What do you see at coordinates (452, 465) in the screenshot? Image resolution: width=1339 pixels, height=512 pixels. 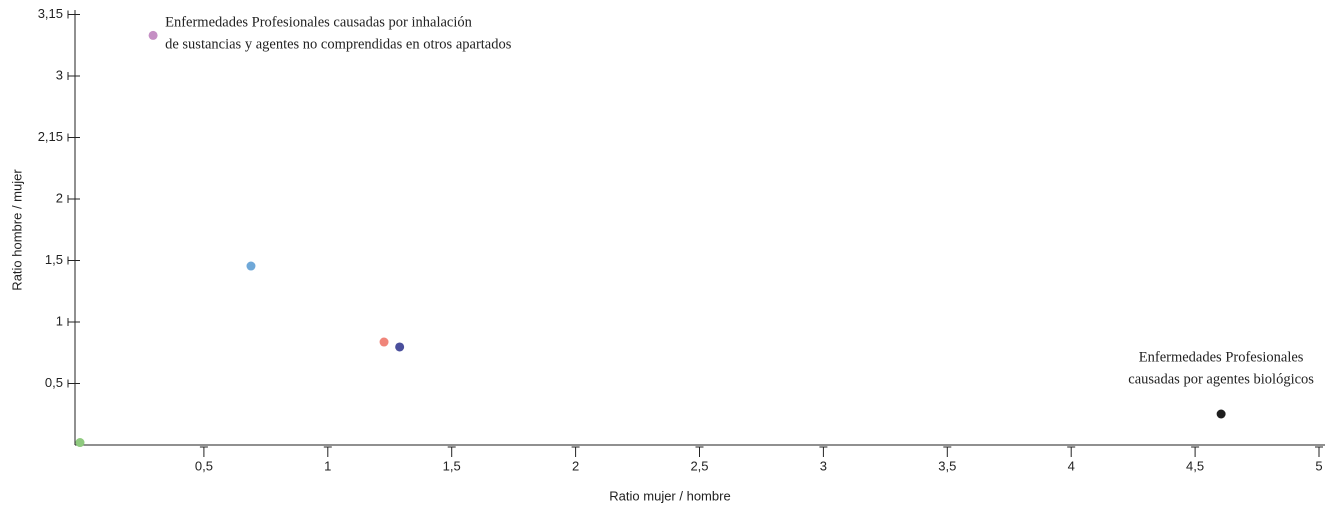 I see `x-tick-label: 1,5` at bounding box center [452, 465].